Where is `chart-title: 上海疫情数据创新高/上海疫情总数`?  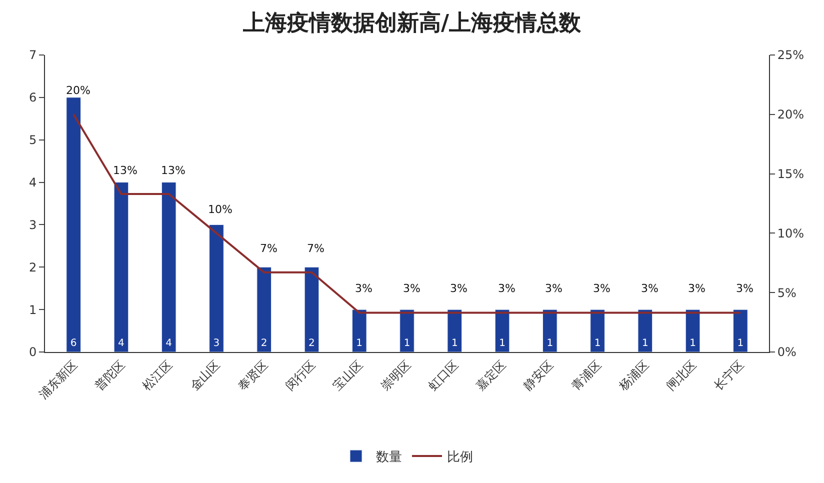
chart-title: 上海疫情数据创新高/上海疫情总数 is located at coordinates (412, 23).